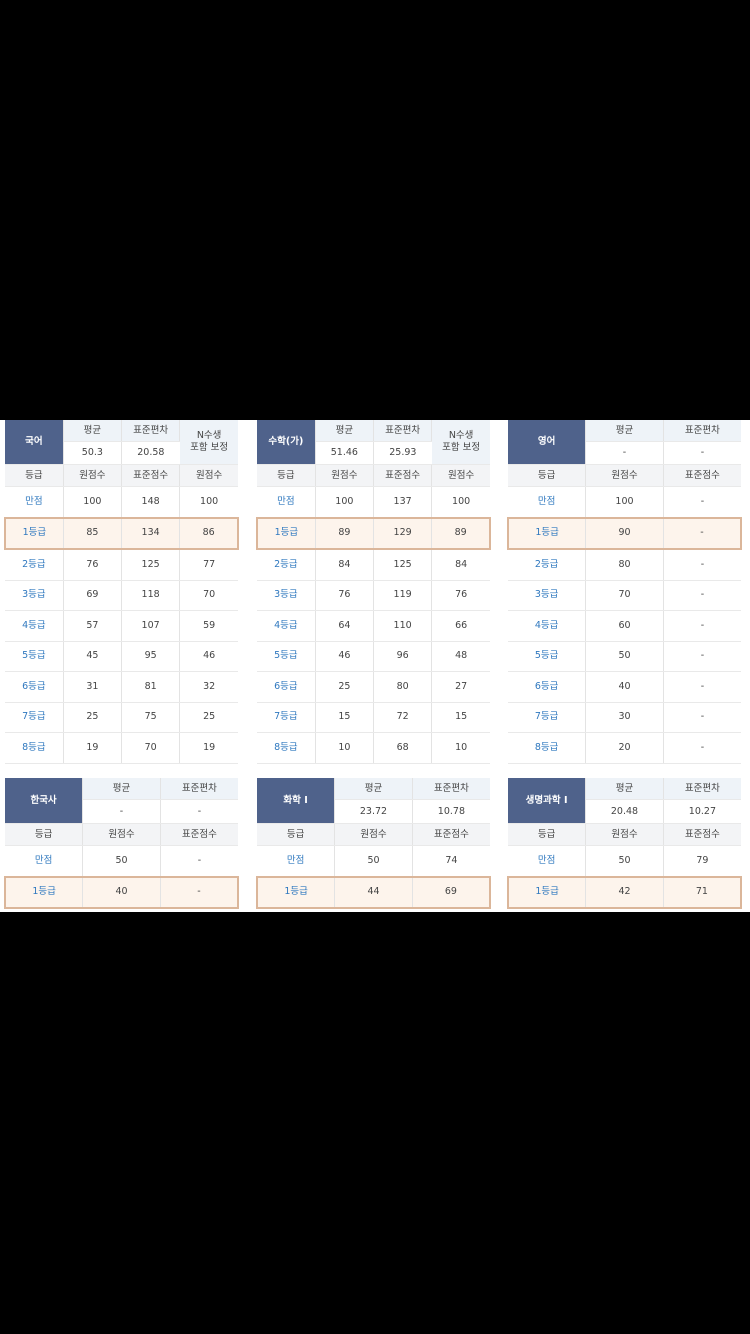 The image size is (750, 1334). What do you see at coordinates (373, 861) in the screenshot?
I see `table-row: 만점 50 74` at bounding box center [373, 861].